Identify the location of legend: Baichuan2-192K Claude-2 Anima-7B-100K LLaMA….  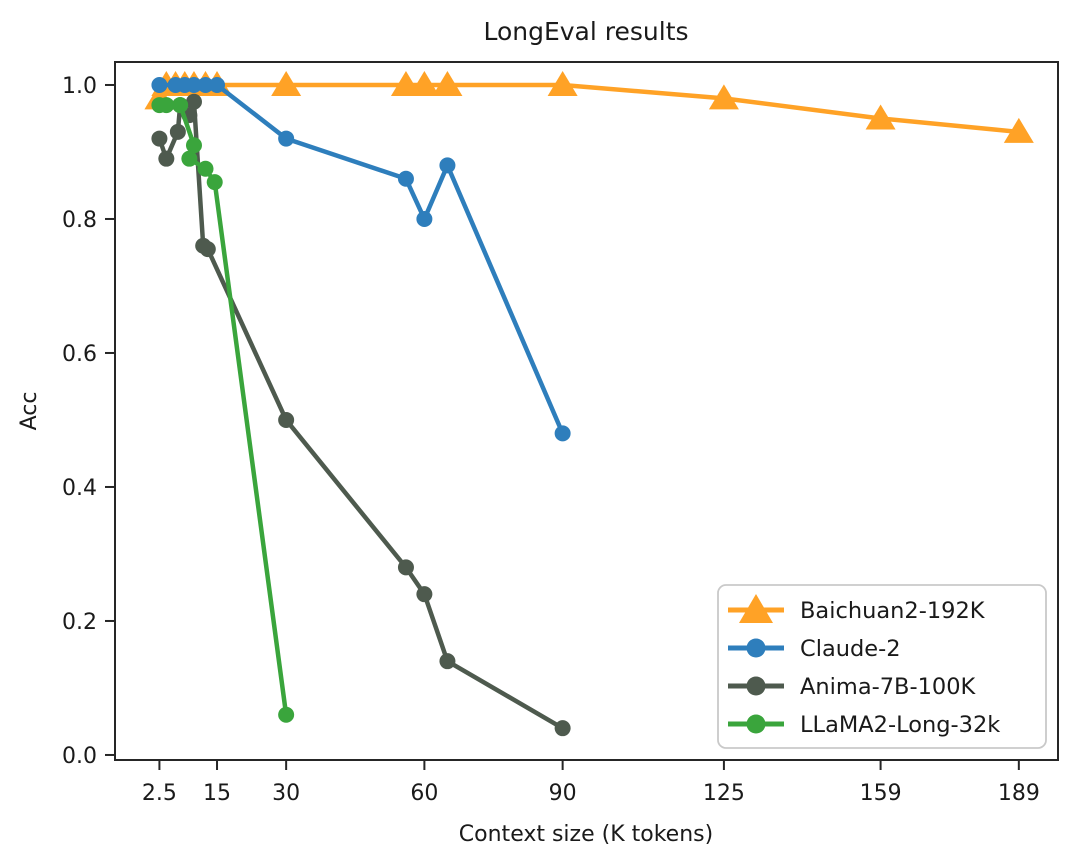
(882, 666).